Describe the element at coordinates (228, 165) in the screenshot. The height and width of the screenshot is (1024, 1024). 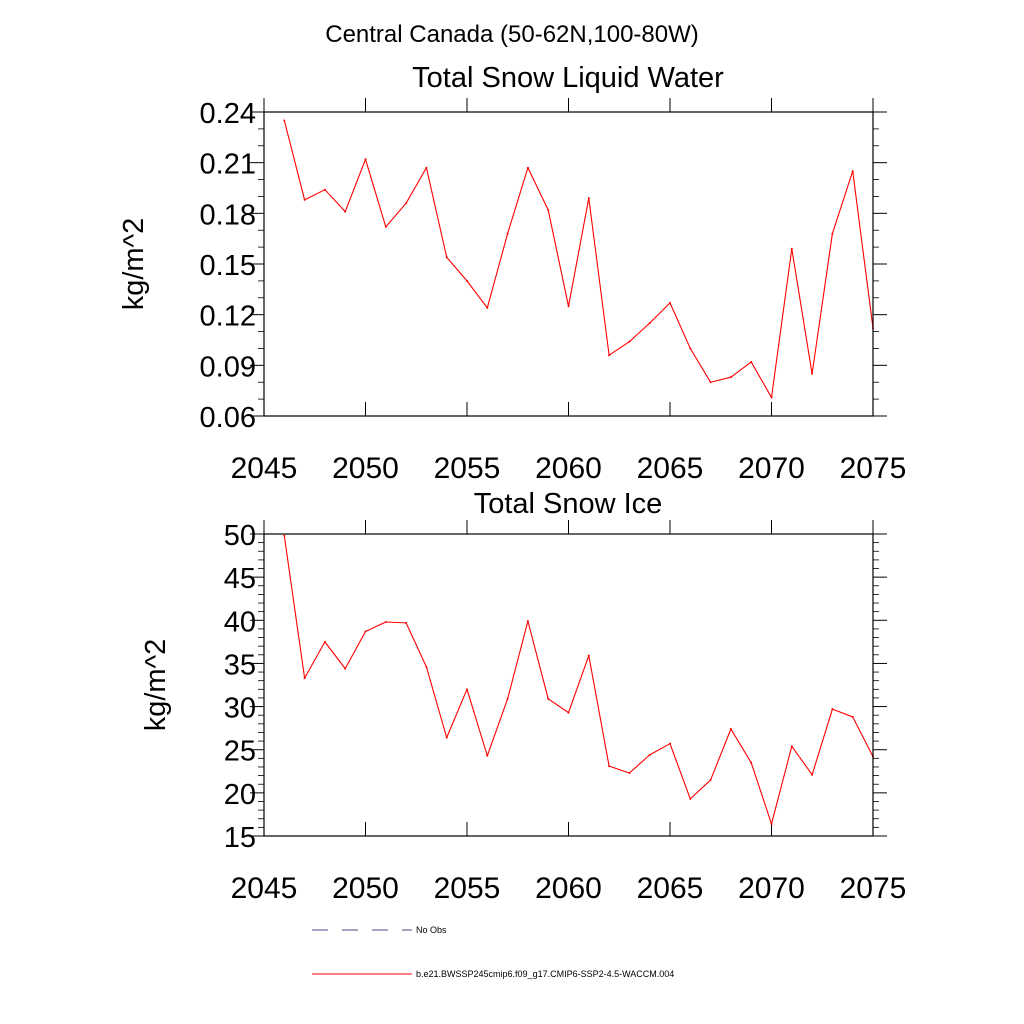
I see `y-tick-label: 0.21` at that location.